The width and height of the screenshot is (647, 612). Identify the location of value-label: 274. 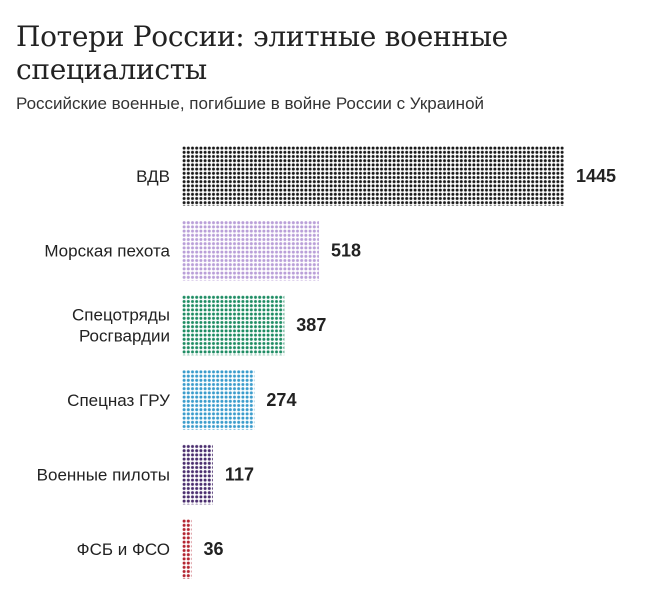
(281, 400).